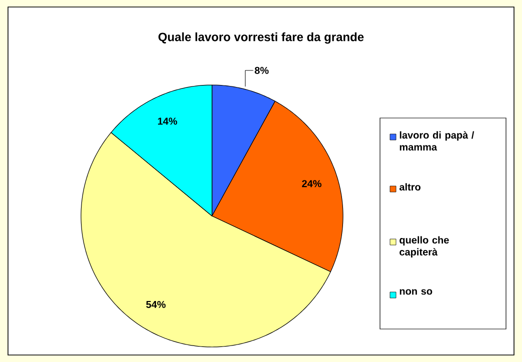  I want to click on data-label: 54%, so click(156, 304).